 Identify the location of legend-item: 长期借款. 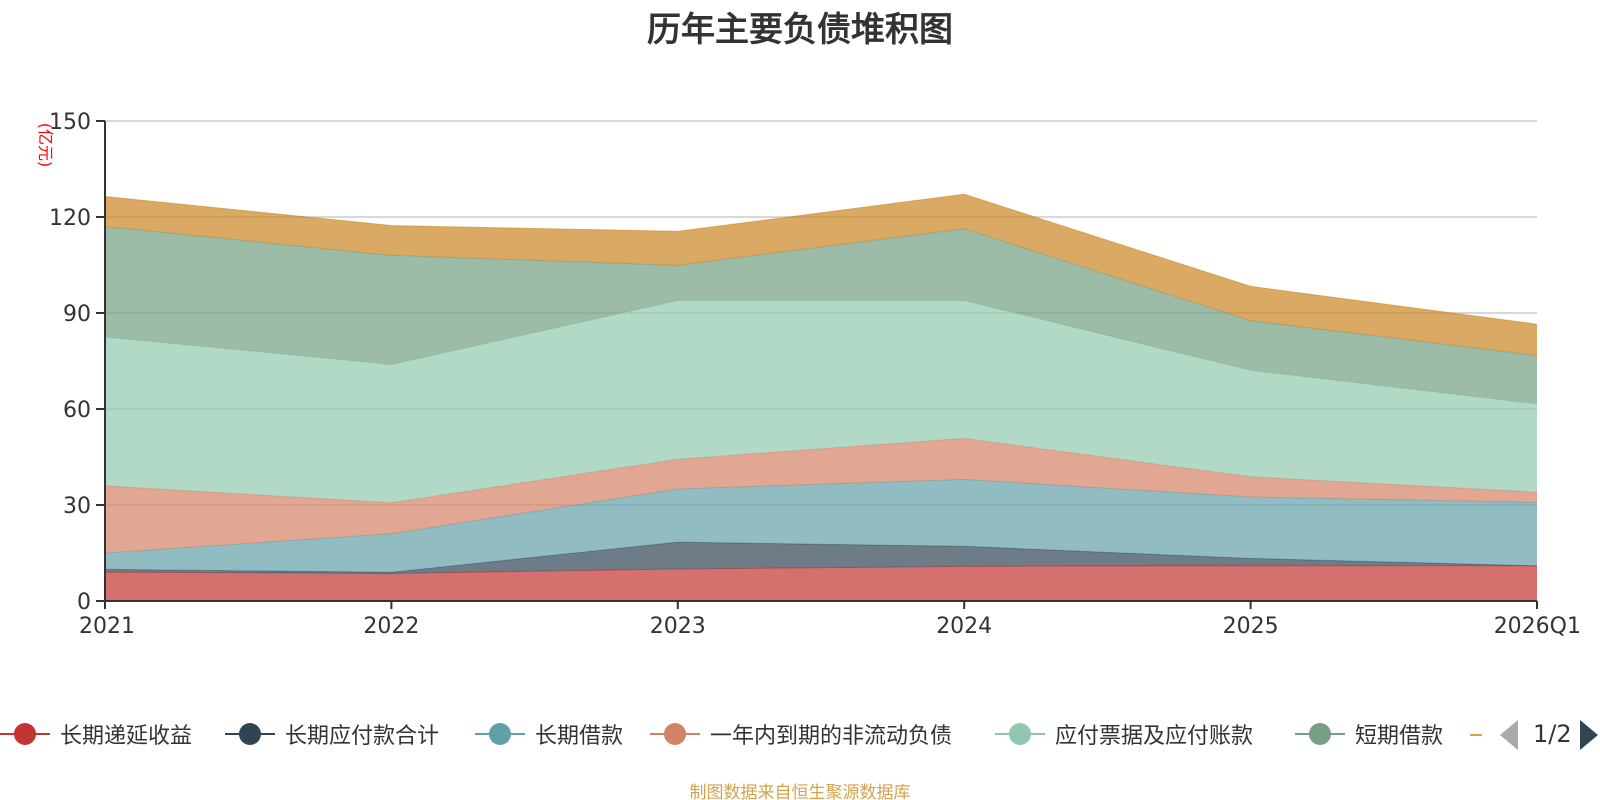
(549, 734).